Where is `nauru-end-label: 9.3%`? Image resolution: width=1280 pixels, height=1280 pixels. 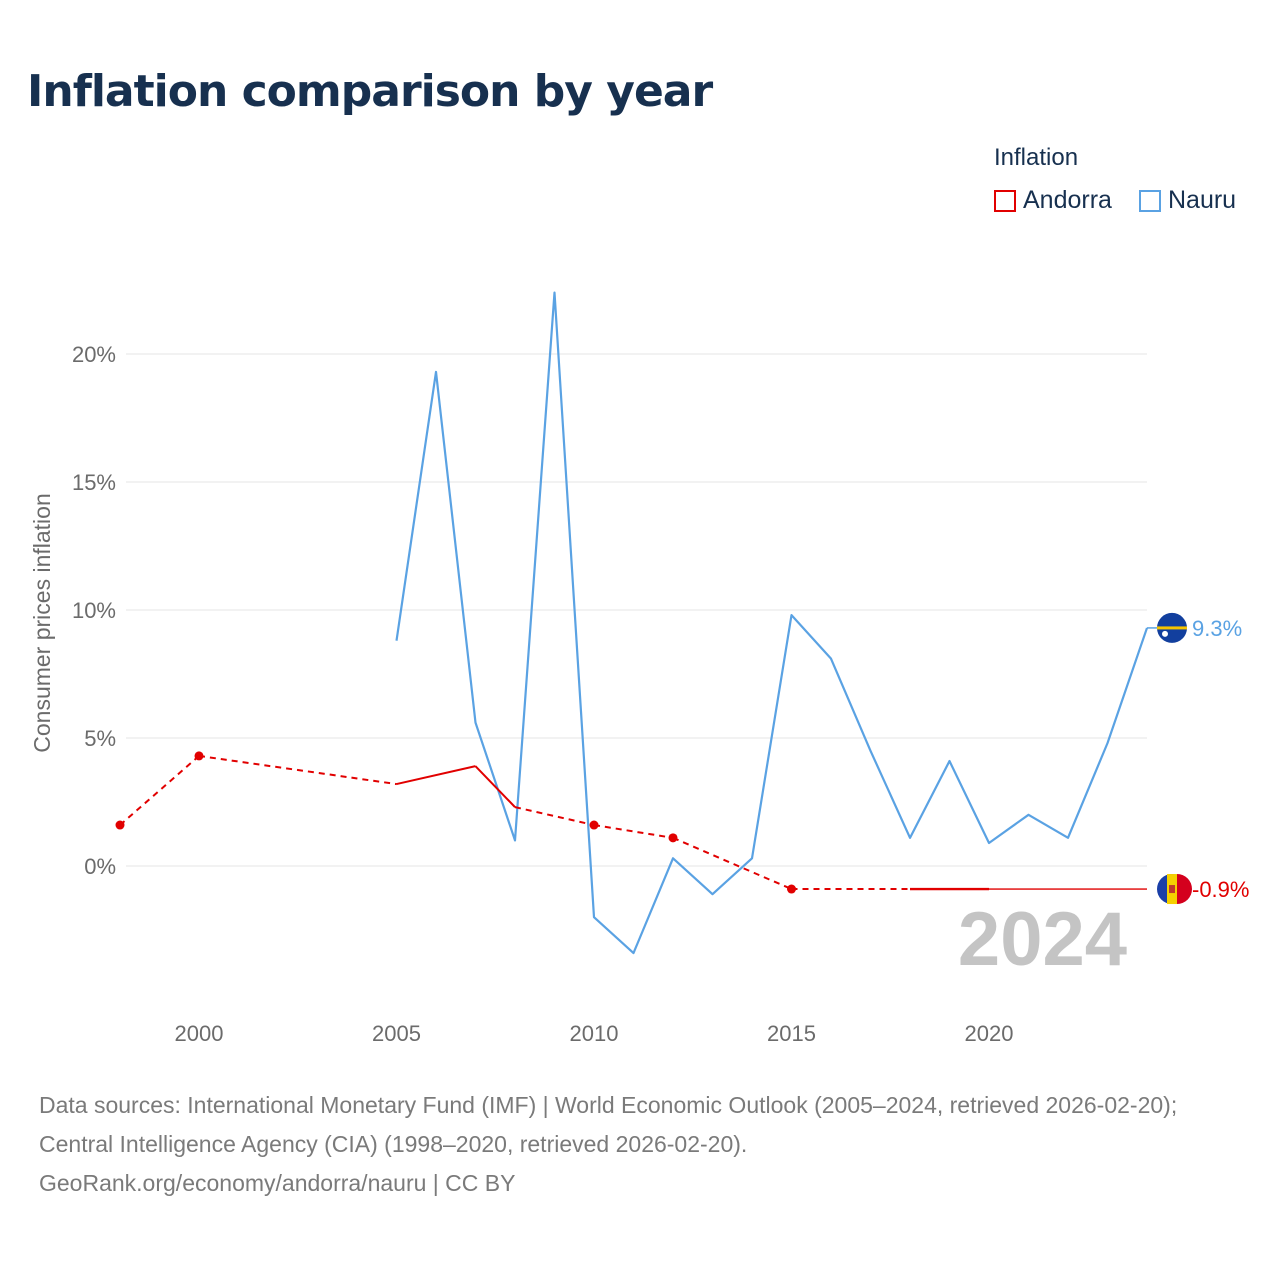
nauru-end-label: 9.3% is located at coordinates (1217, 628).